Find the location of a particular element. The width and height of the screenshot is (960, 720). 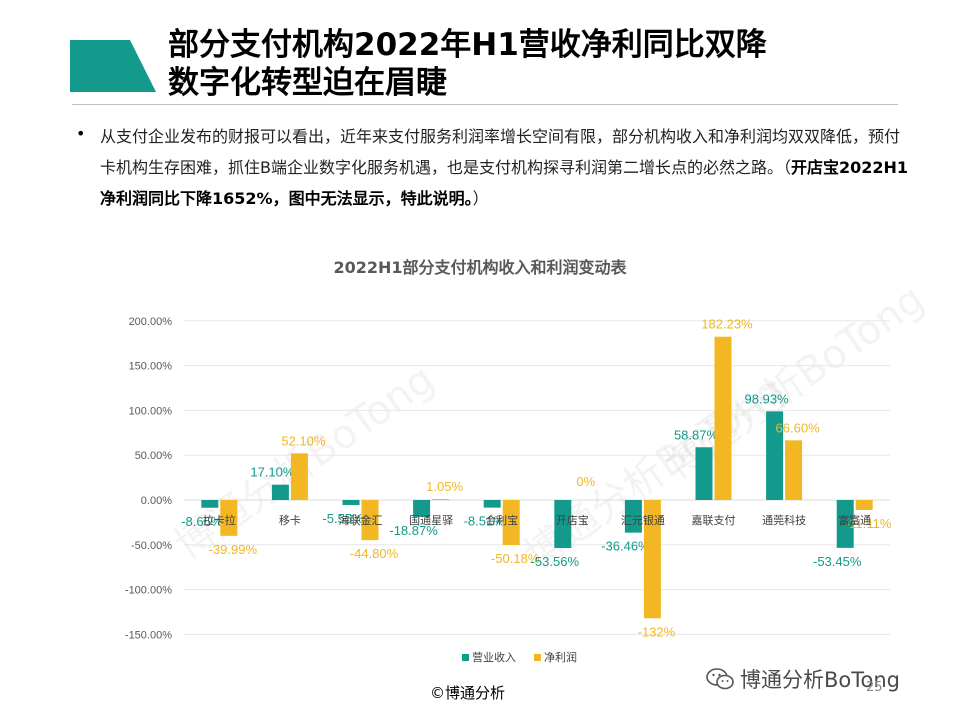

data-label-profit: -132% is located at coordinates (657, 631).